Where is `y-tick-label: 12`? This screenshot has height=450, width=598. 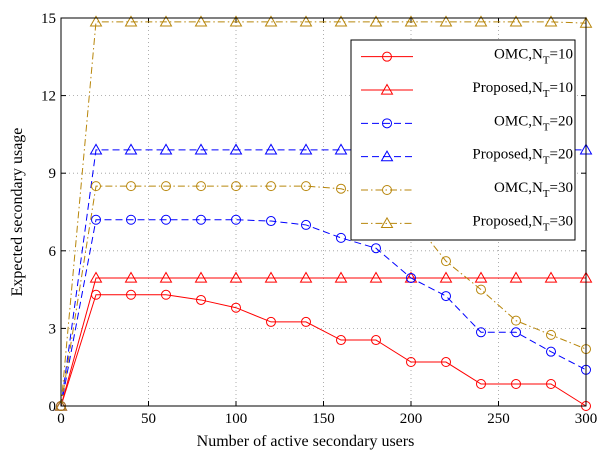
y-tick-label: 12 is located at coordinates (48, 97).